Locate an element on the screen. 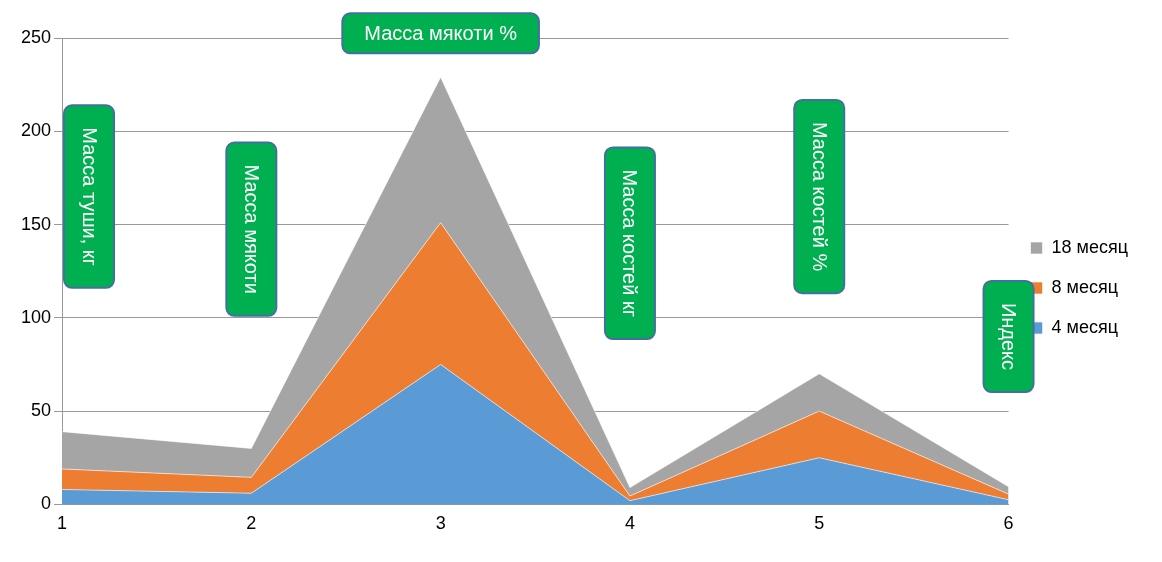 The image size is (1162, 562). y-tick-label: 0 is located at coordinates (46, 503).